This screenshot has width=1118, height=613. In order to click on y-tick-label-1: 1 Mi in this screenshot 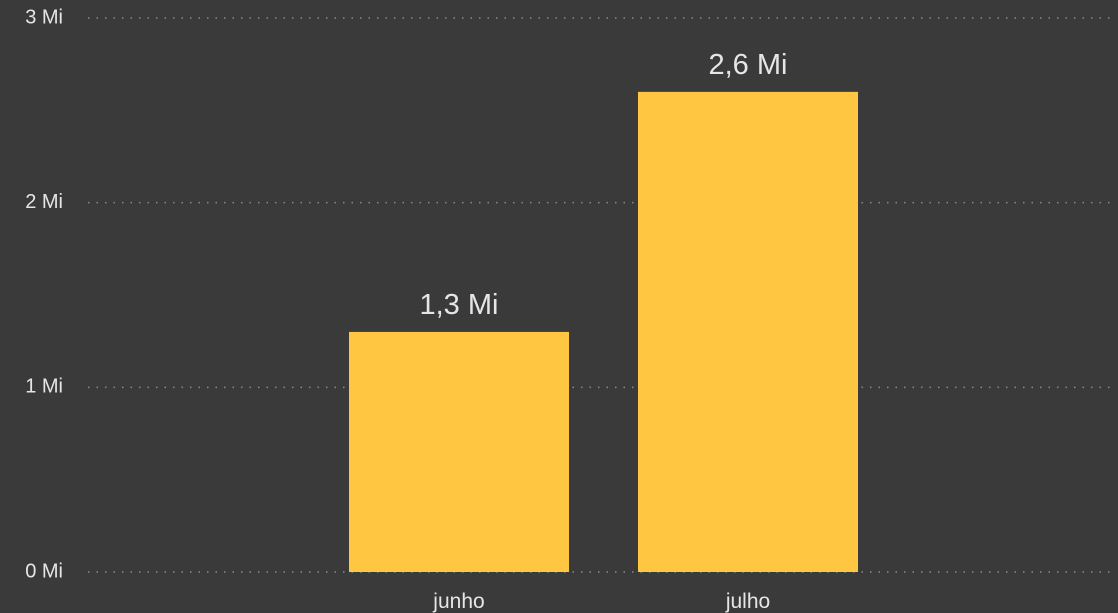, I will do `click(44, 387)`.